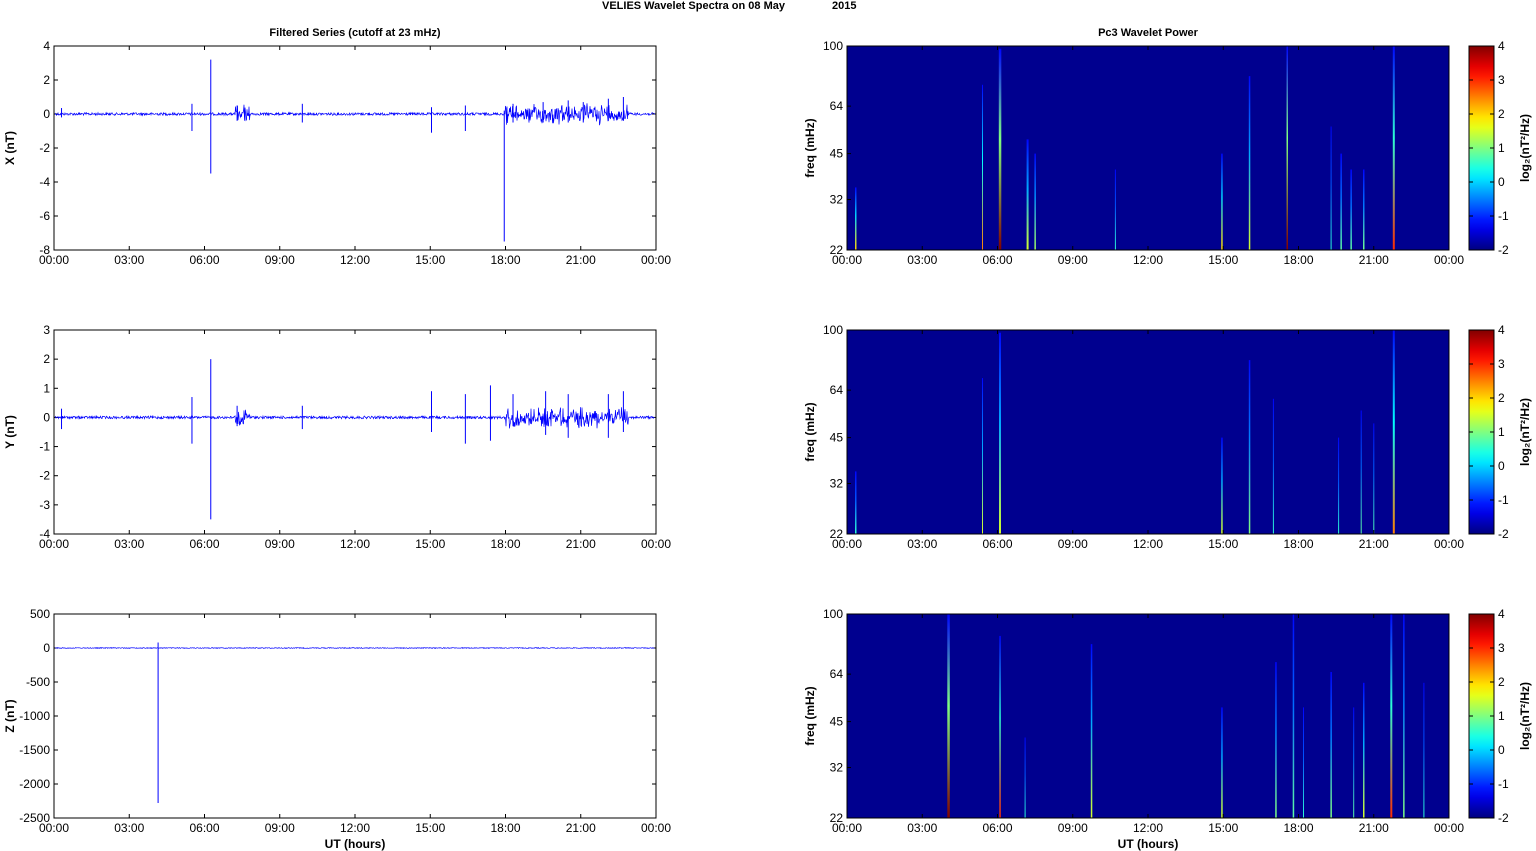 The image size is (1536, 851). Describe the element at coordinates (10, 715) in the screenshot. I see `y-axis-label: Z (nT)` at that location.